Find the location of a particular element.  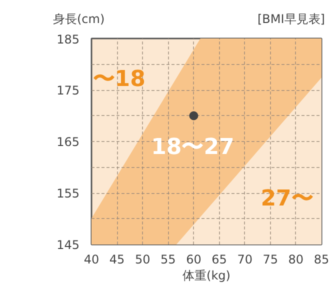

x-tick-label: 50 is located at coordinates (142, 259).